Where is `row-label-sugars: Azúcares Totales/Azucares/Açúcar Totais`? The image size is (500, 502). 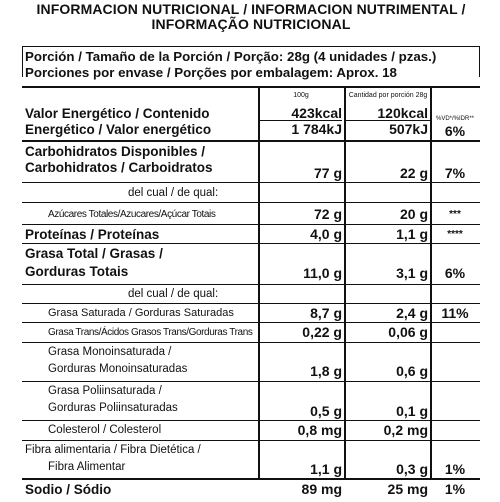 row-label-sugars: Azúcares Totales/Azucares/Açúcar Totais is located at coordinates (132, 214).